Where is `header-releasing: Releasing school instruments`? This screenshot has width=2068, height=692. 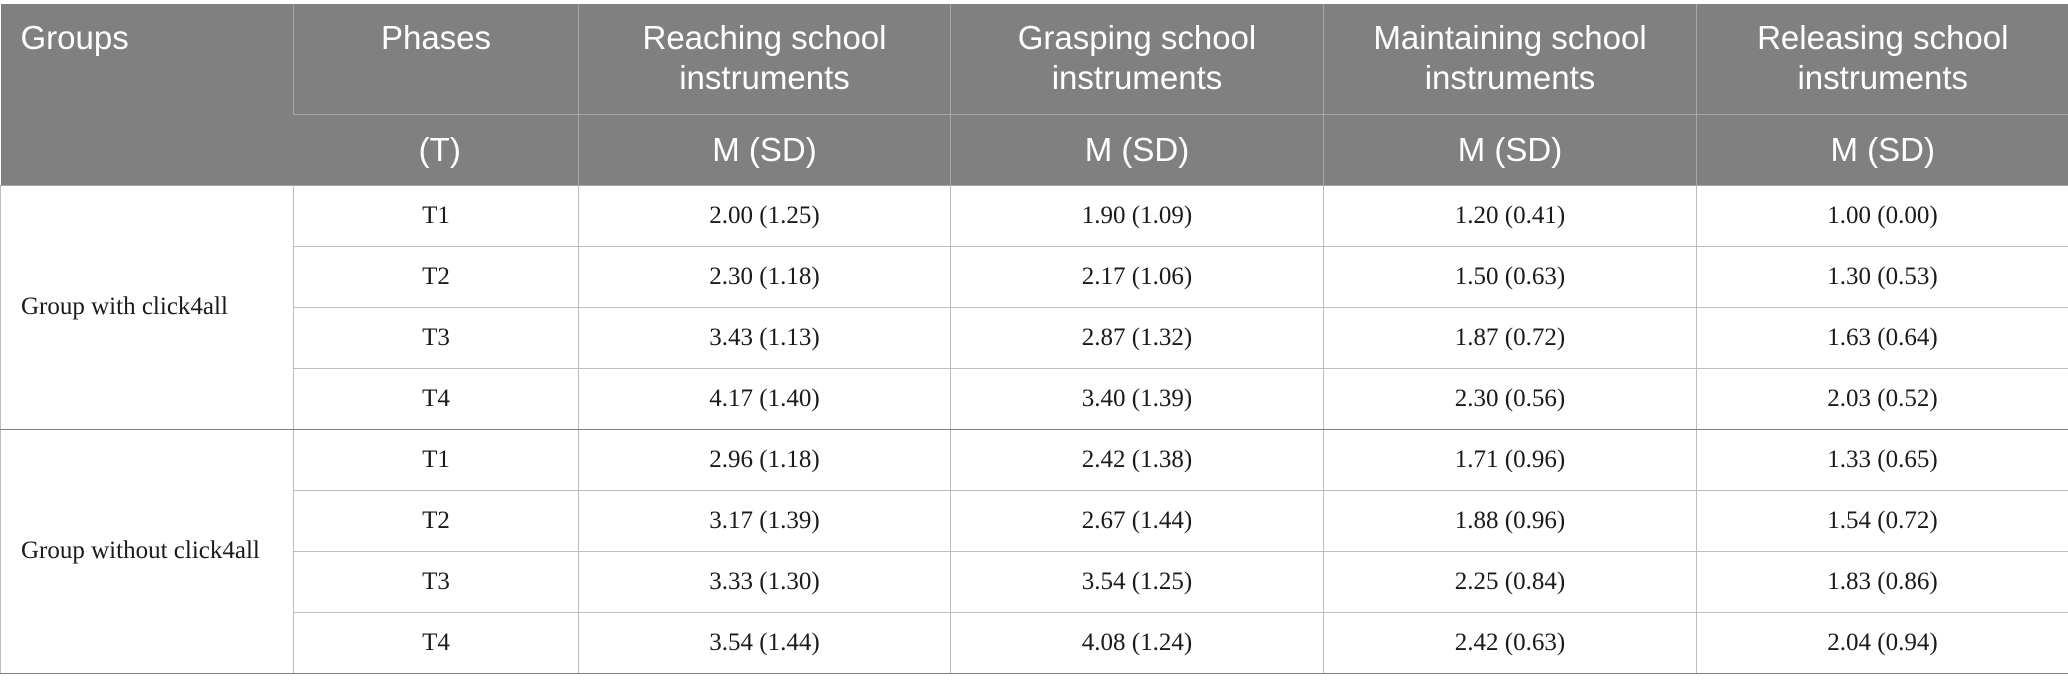
header-releasing: Releasing school instruments is located at coordinates (1882, 59).